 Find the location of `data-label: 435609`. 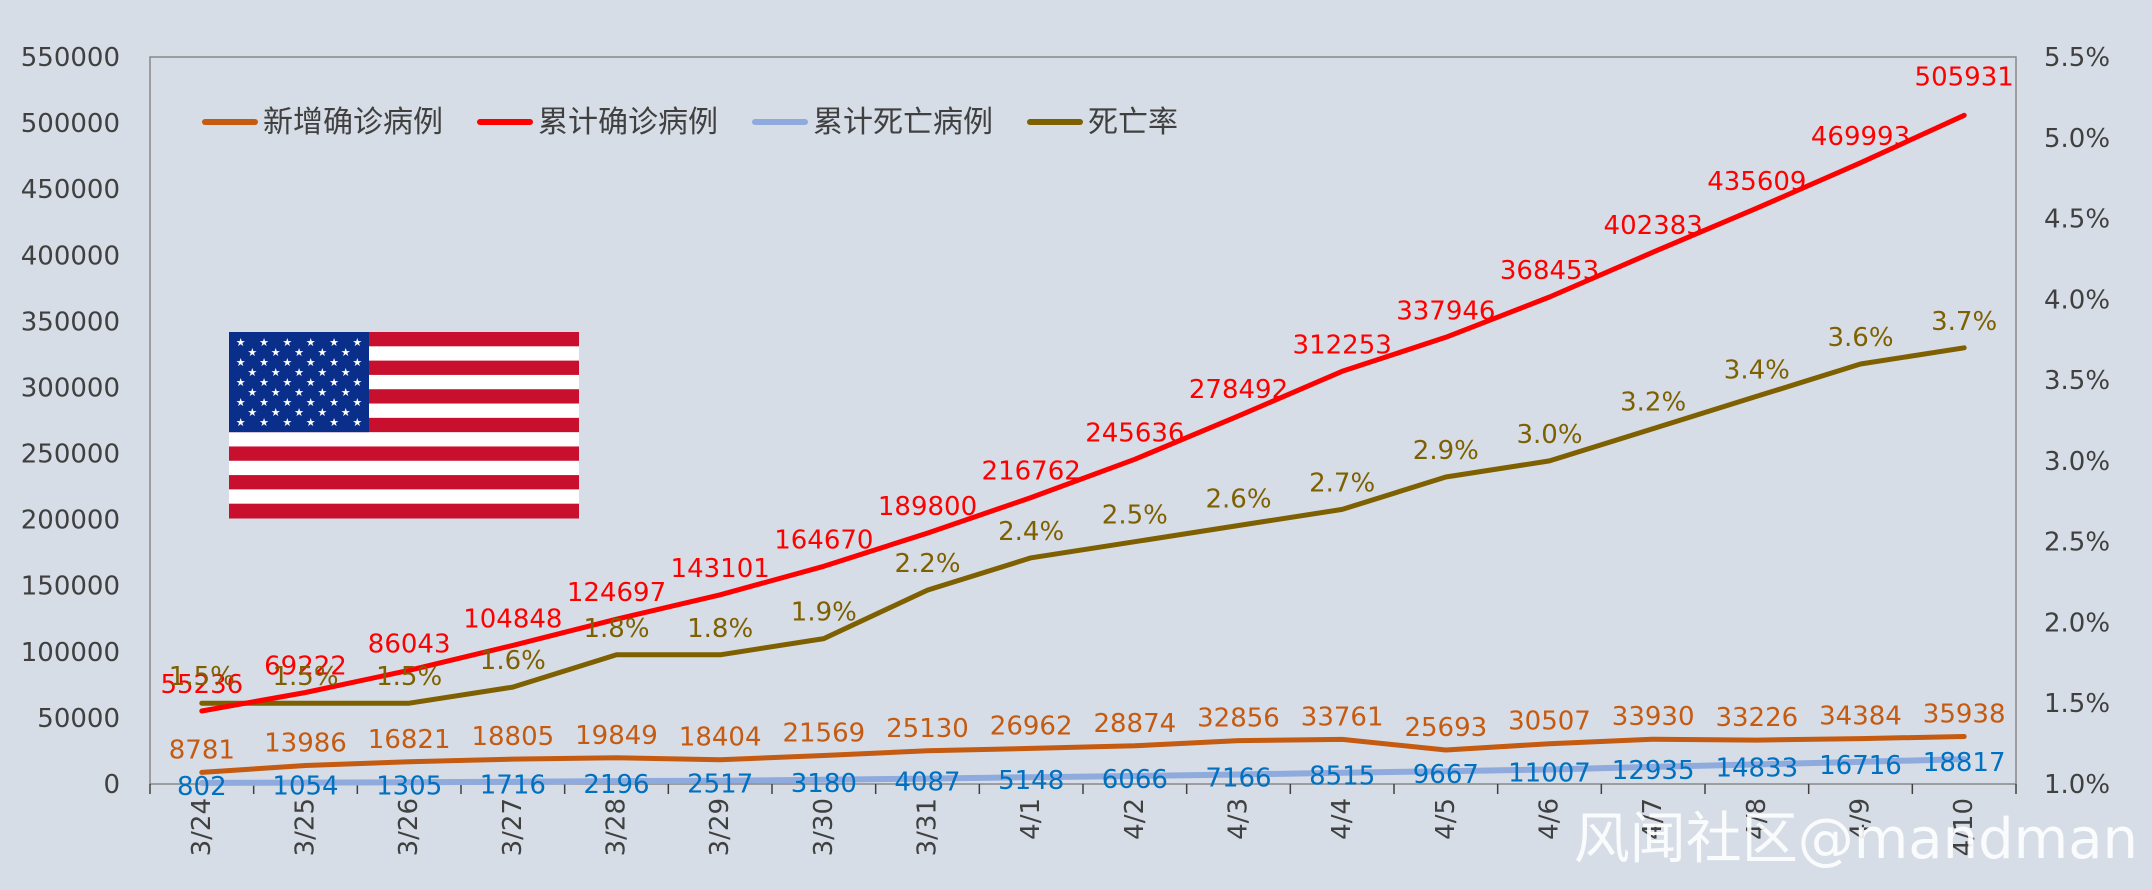

data-label: 435609 is located at coordinates (1756, 182).